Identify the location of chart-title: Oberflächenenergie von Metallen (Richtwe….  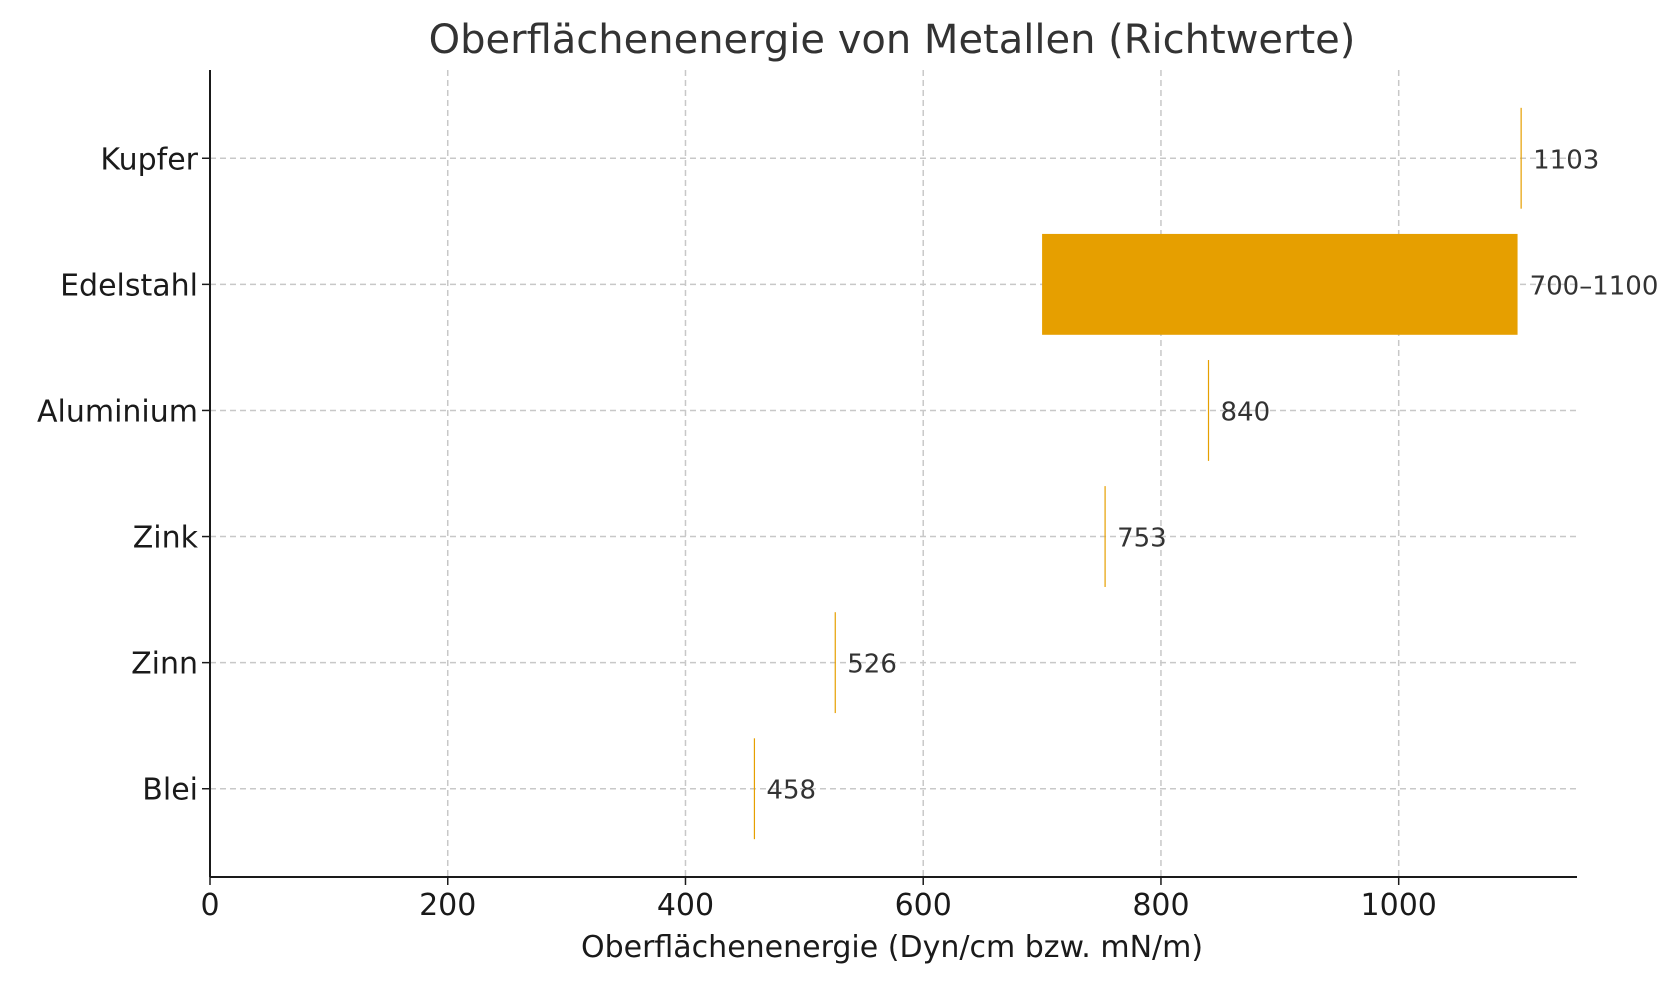
(892, 40).